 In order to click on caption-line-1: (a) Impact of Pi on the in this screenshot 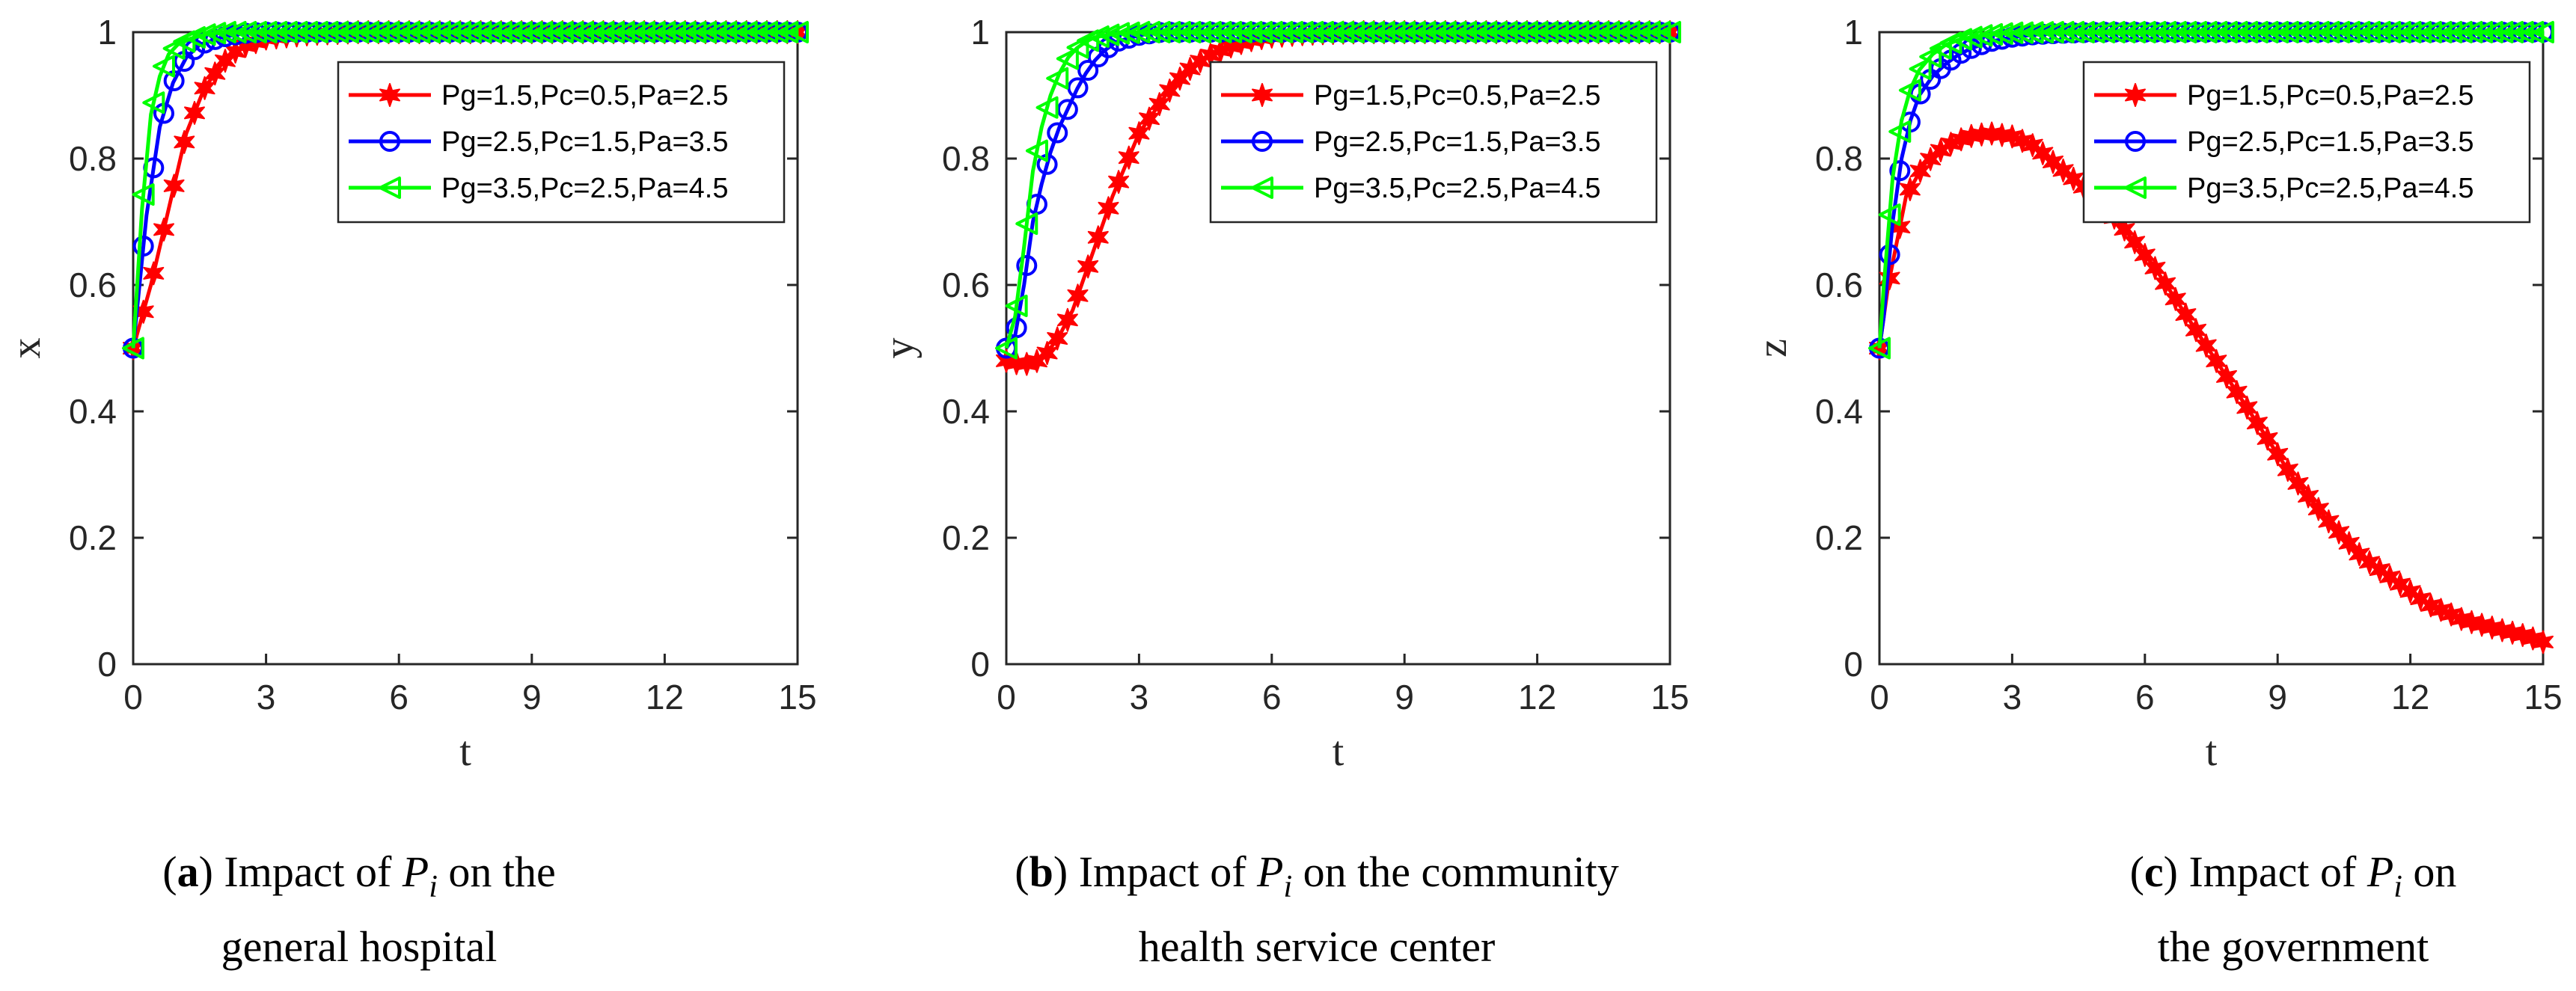, I will do `click(359, 875)`.